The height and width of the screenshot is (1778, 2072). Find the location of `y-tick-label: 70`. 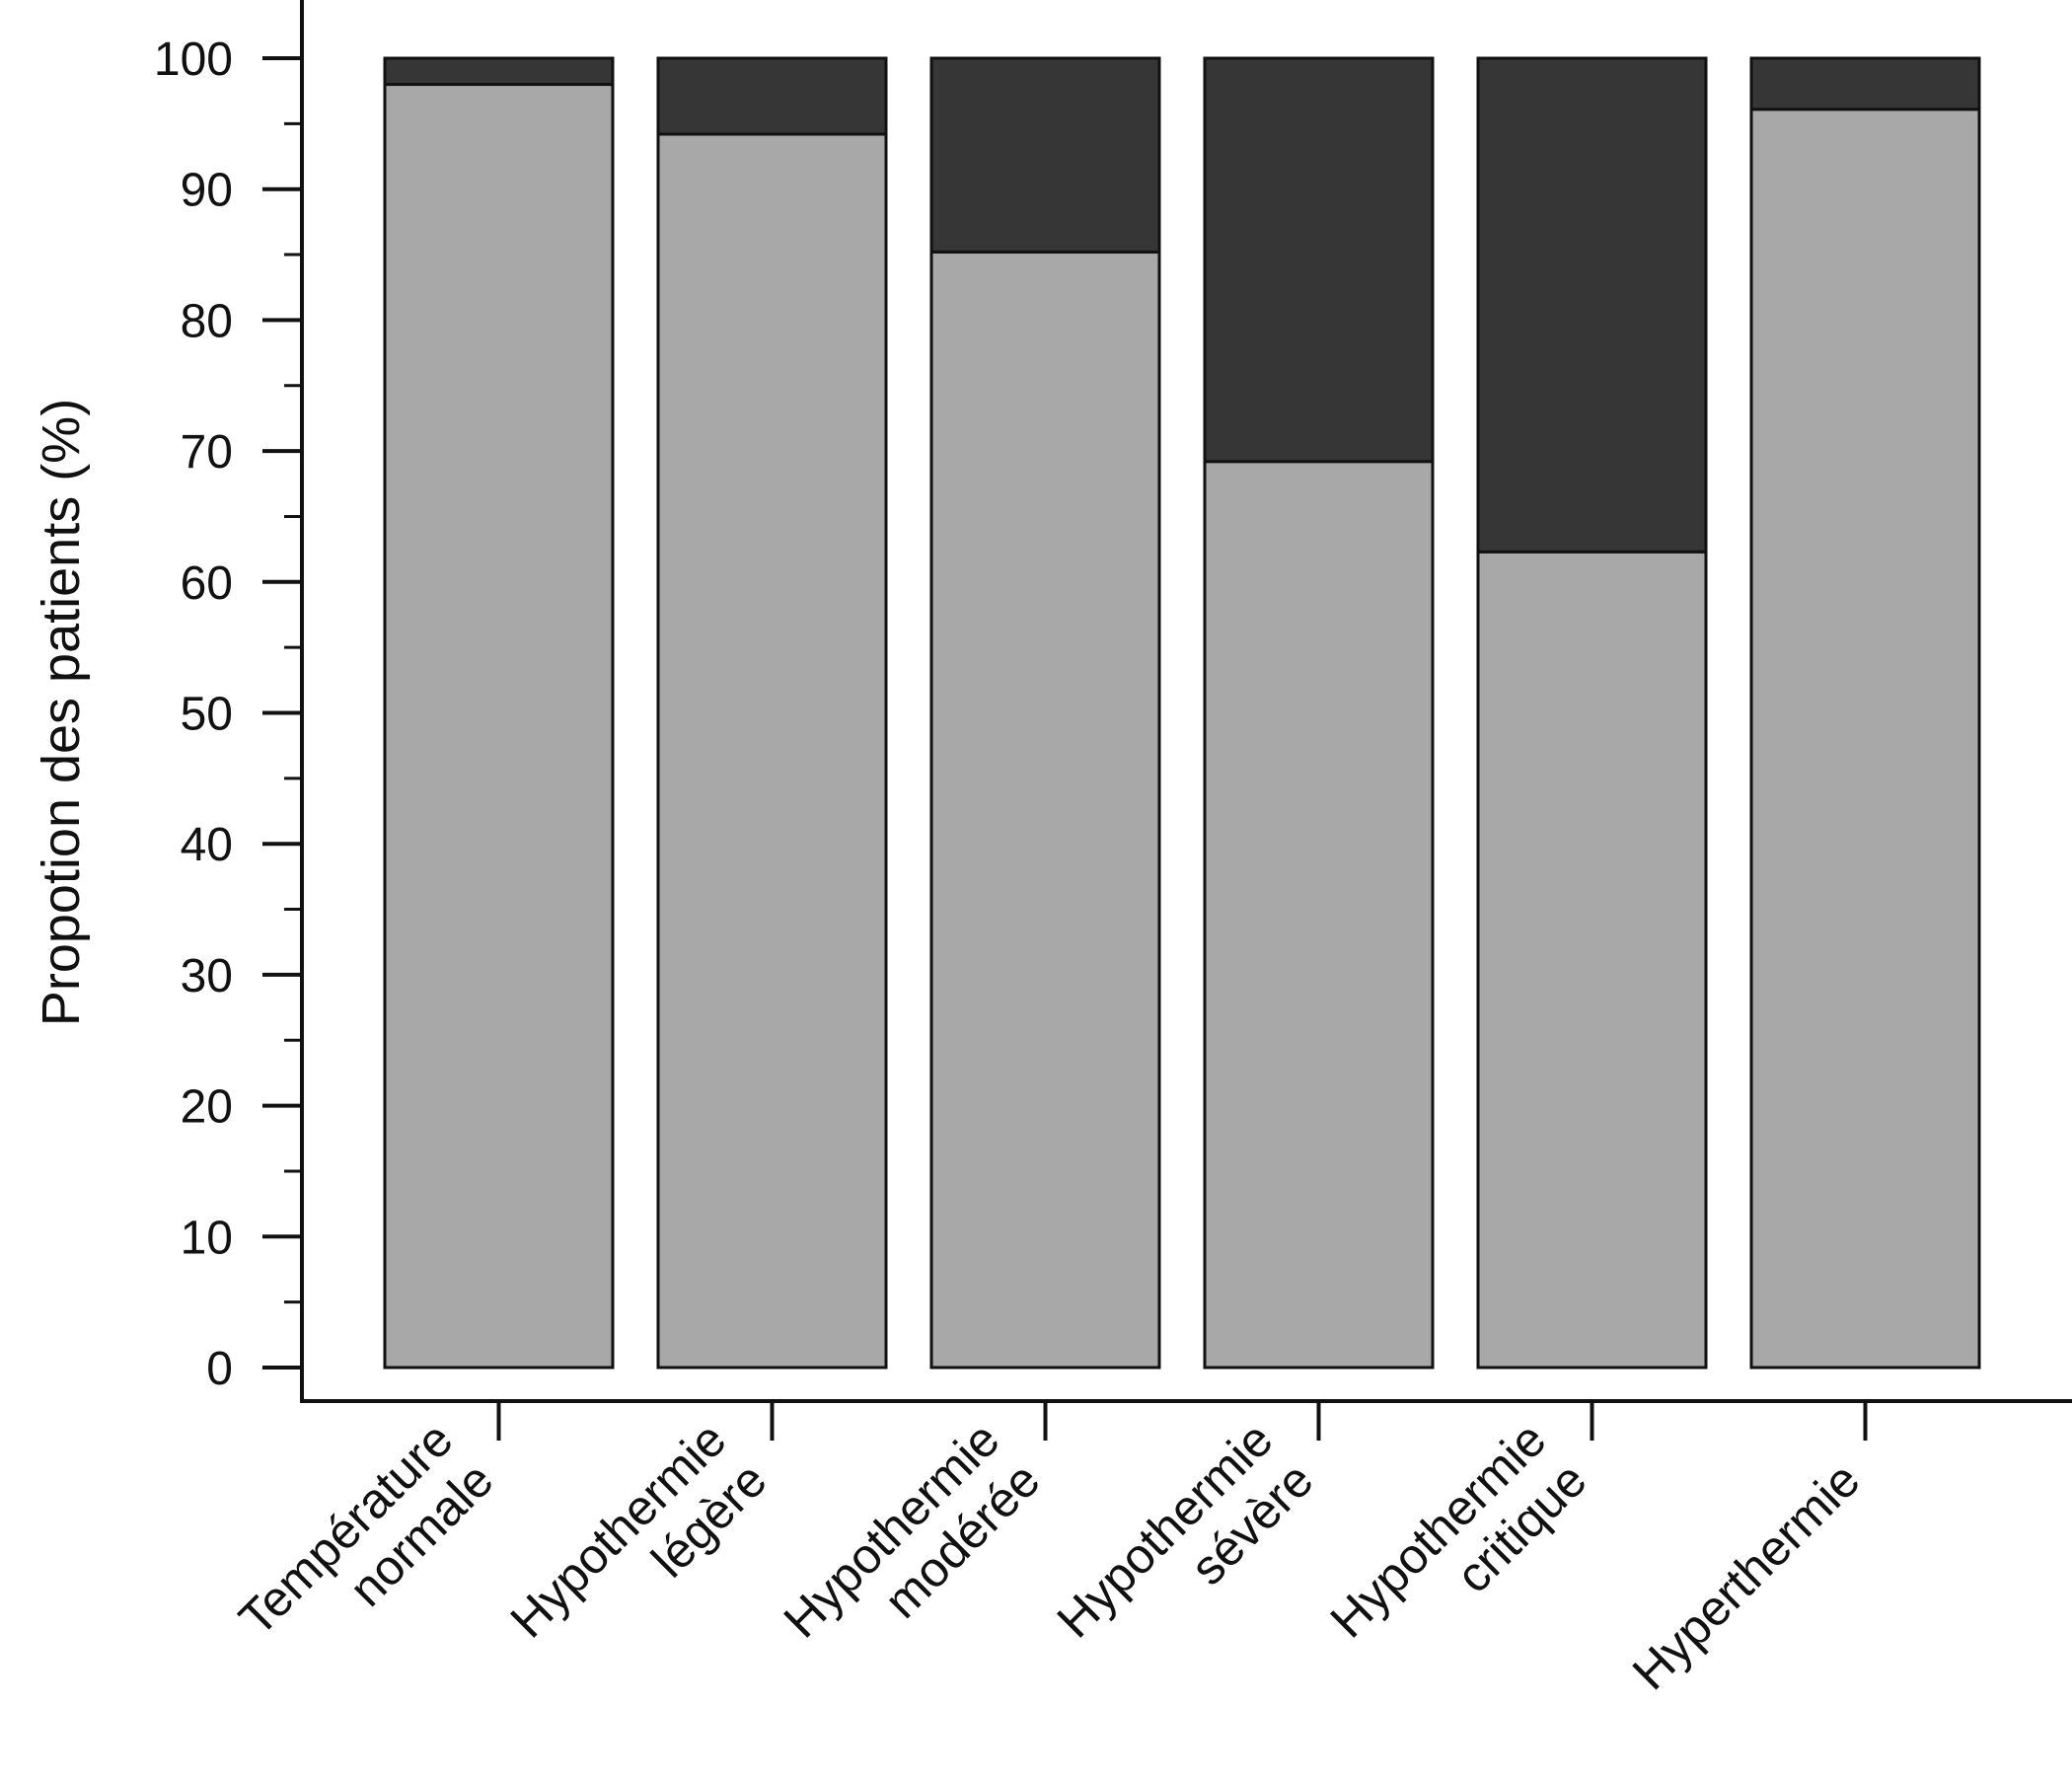

y-tick-label: 70 is located at coordinates (207, 452).